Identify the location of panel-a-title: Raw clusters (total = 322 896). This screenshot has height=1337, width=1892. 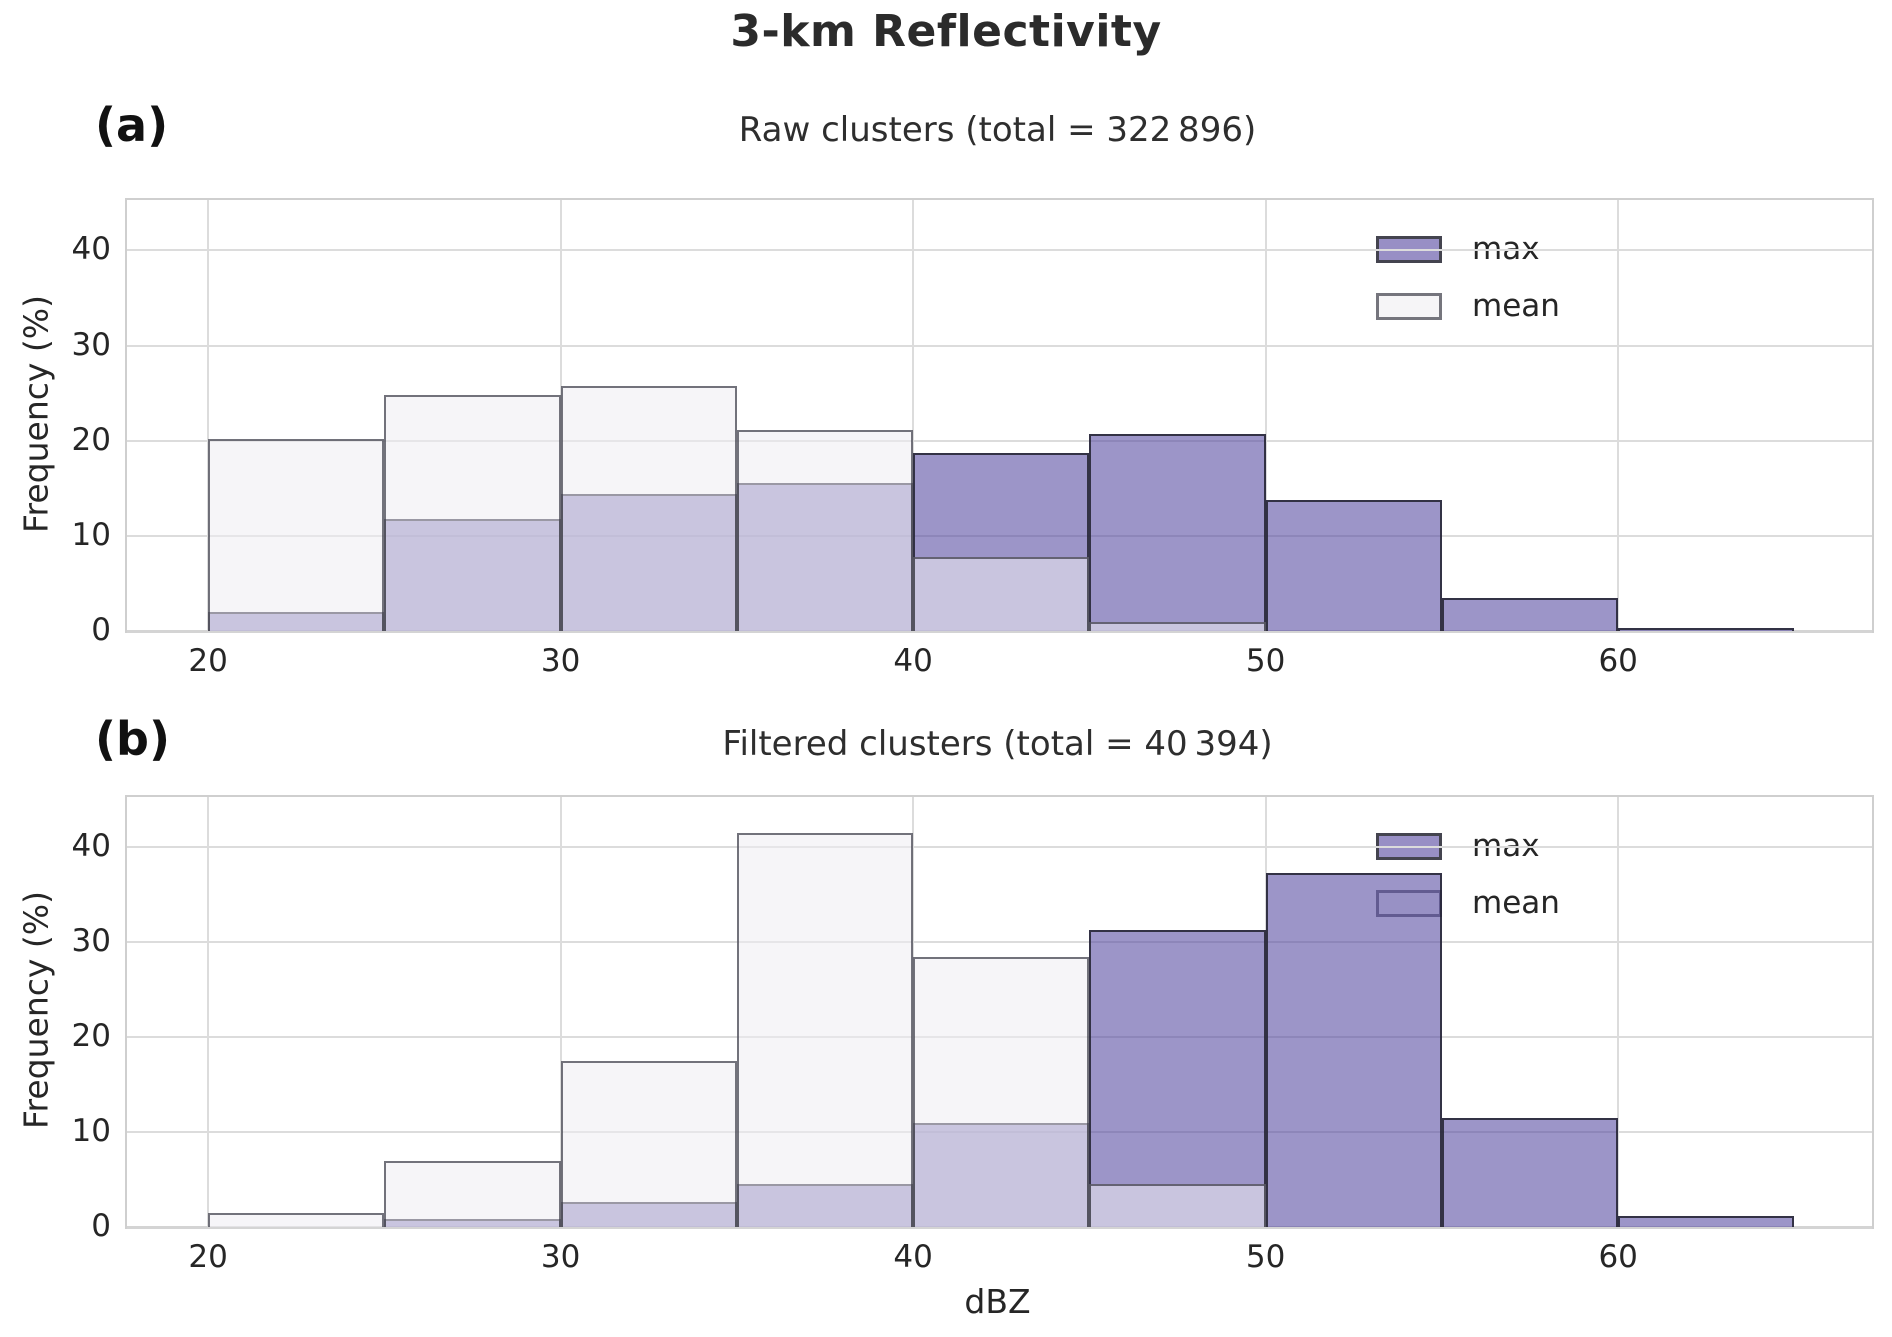
(997, 130).